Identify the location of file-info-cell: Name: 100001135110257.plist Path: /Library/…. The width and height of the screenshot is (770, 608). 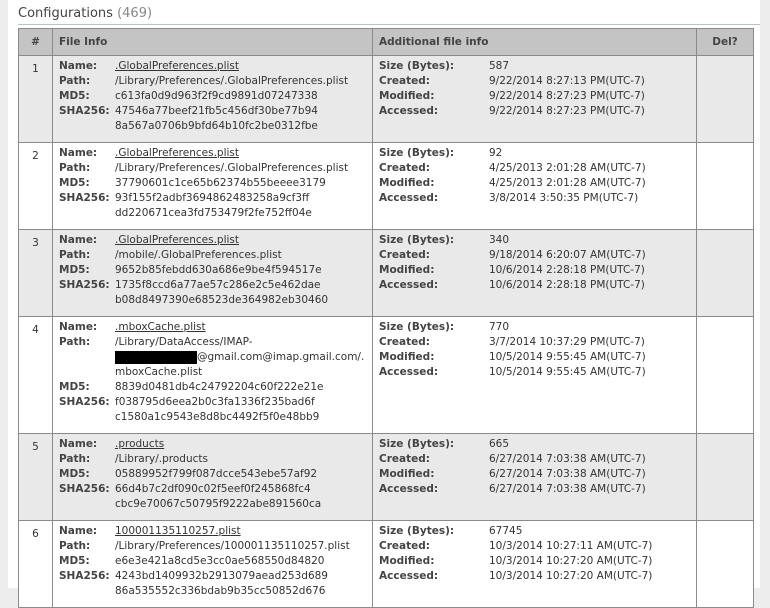
(212, 564).